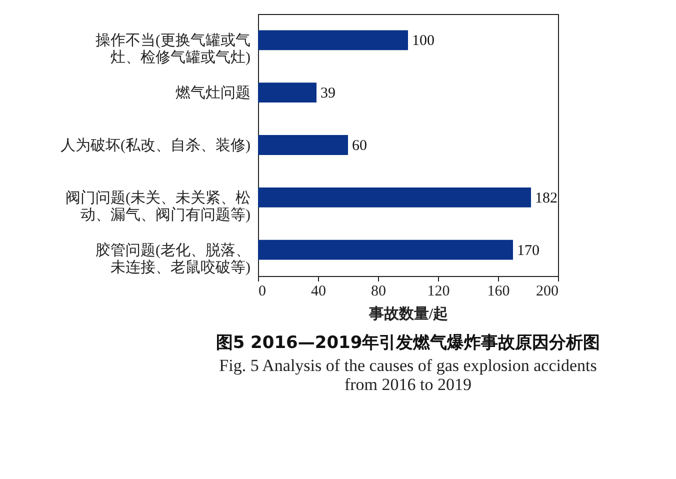 The image size is (676, 479). Describe the element at coordinates (155, 145) in the screenshot. I see `y-tick-label: 人为破坏(私改、自杀、装修)` at that location.